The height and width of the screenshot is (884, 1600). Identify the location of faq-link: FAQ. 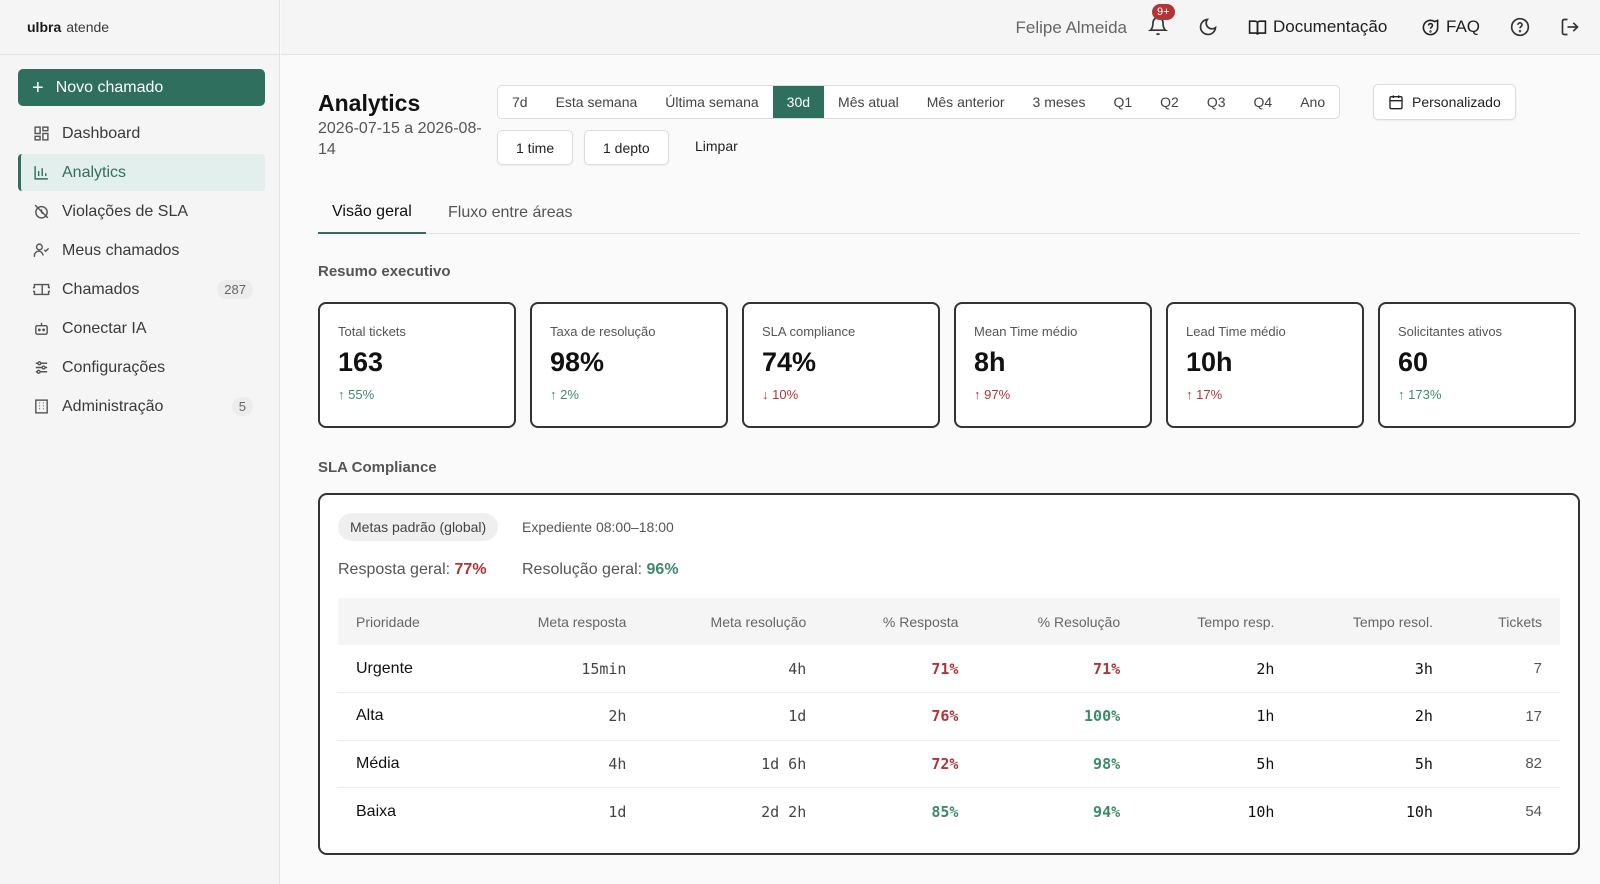
(1450, 27).